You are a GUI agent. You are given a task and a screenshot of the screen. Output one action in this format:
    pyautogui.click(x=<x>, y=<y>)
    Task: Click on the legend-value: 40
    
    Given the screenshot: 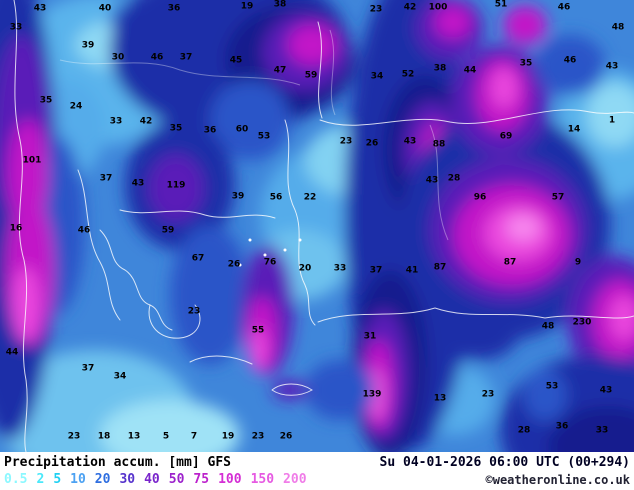 What is the action you would take?
    pyautogui.click(x=152, y=479)
    